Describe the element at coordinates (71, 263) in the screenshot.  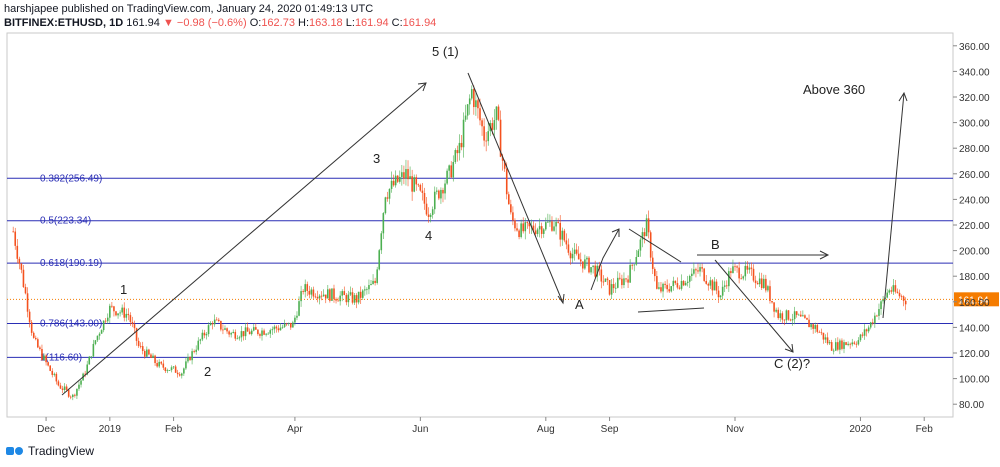
I see `fib-level-label: 0.618(190.19)` at that location.